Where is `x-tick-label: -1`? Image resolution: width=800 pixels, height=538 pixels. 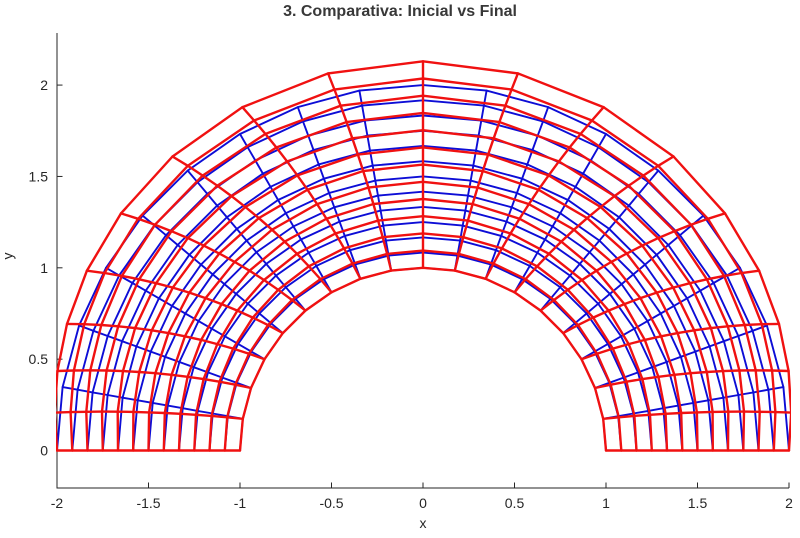
x-tick-label: -1 is located at coordinates (240, 503).